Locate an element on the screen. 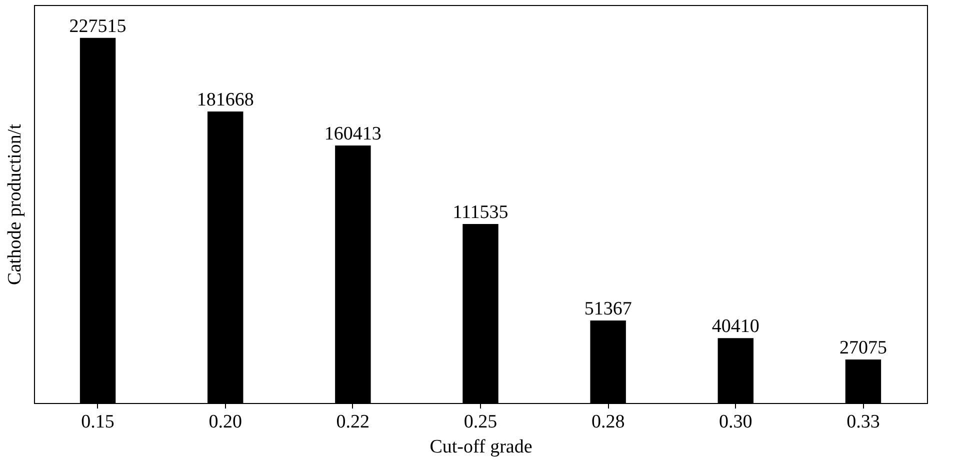 This screenshot has width=963, height=468. data-label: 227515 is located at coordinates (97, 26).